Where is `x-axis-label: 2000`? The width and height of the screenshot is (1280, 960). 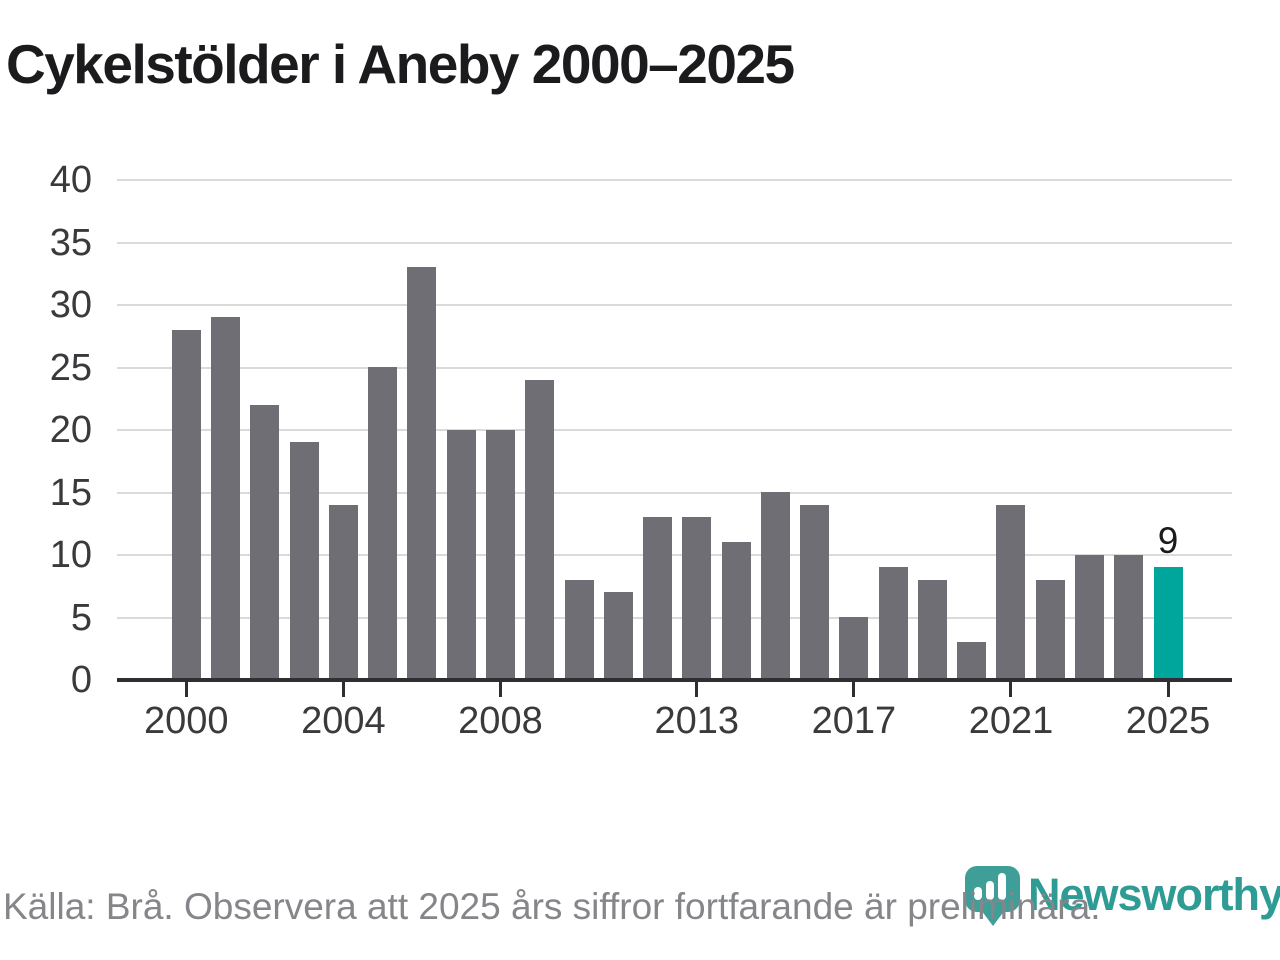 x-axis-label: 2000 is located at coordinates (186, 721).